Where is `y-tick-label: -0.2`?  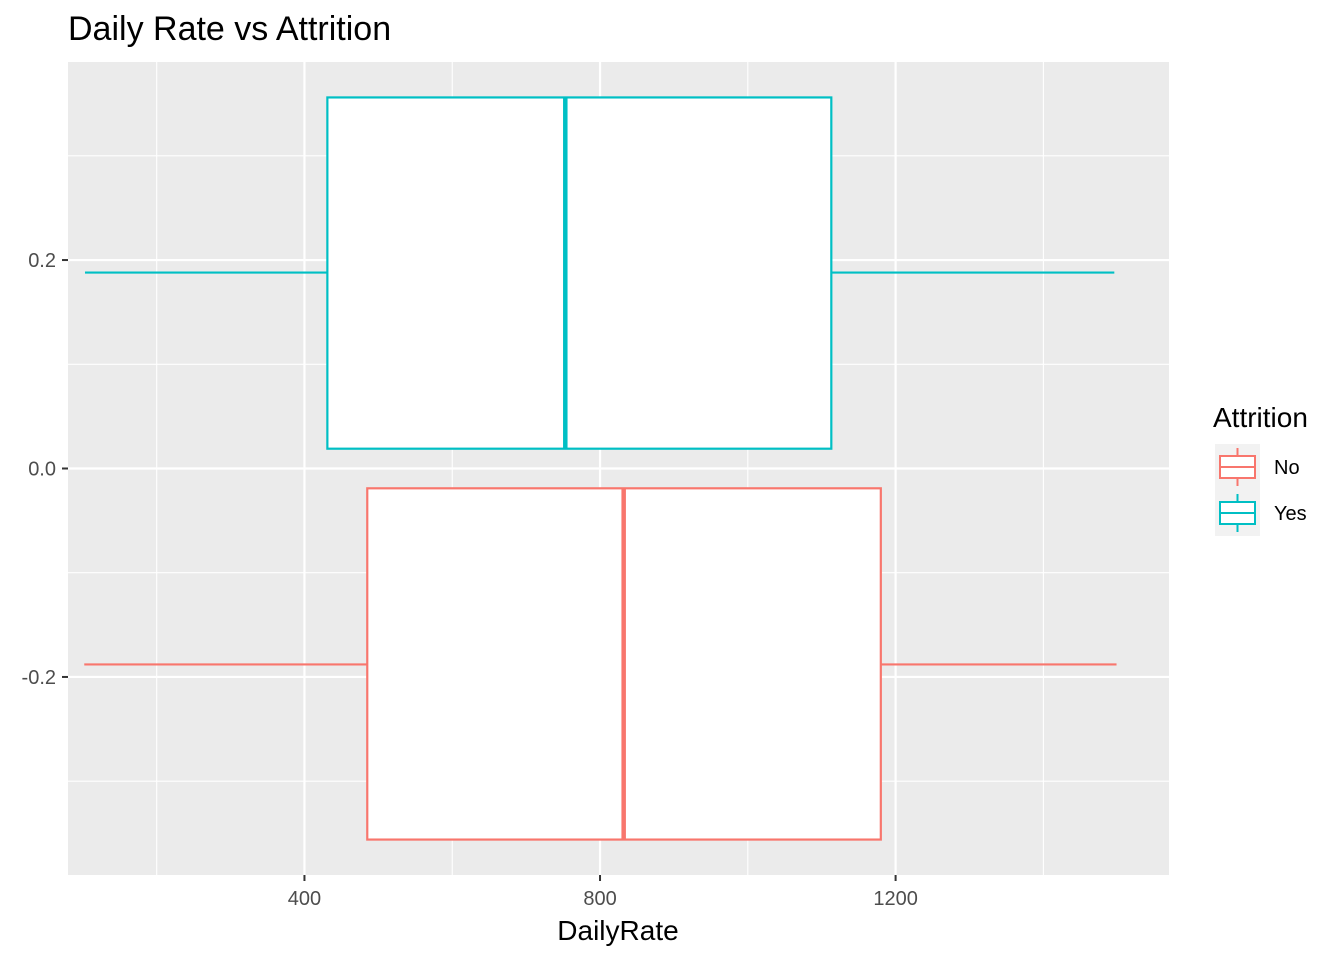
y-tick-label: -0.2 is located at coordinates (39, 678).